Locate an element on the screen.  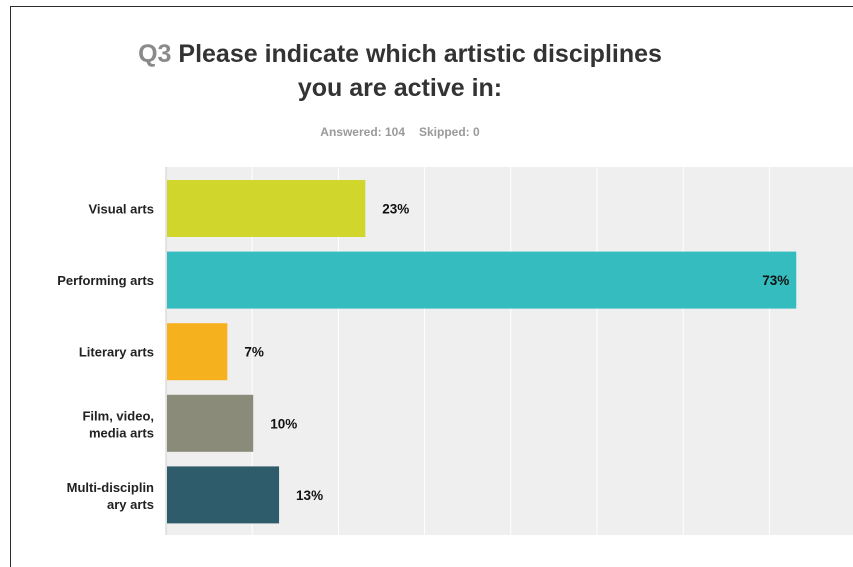
category-label-line: ary arts is located at coordinates (130, 504).